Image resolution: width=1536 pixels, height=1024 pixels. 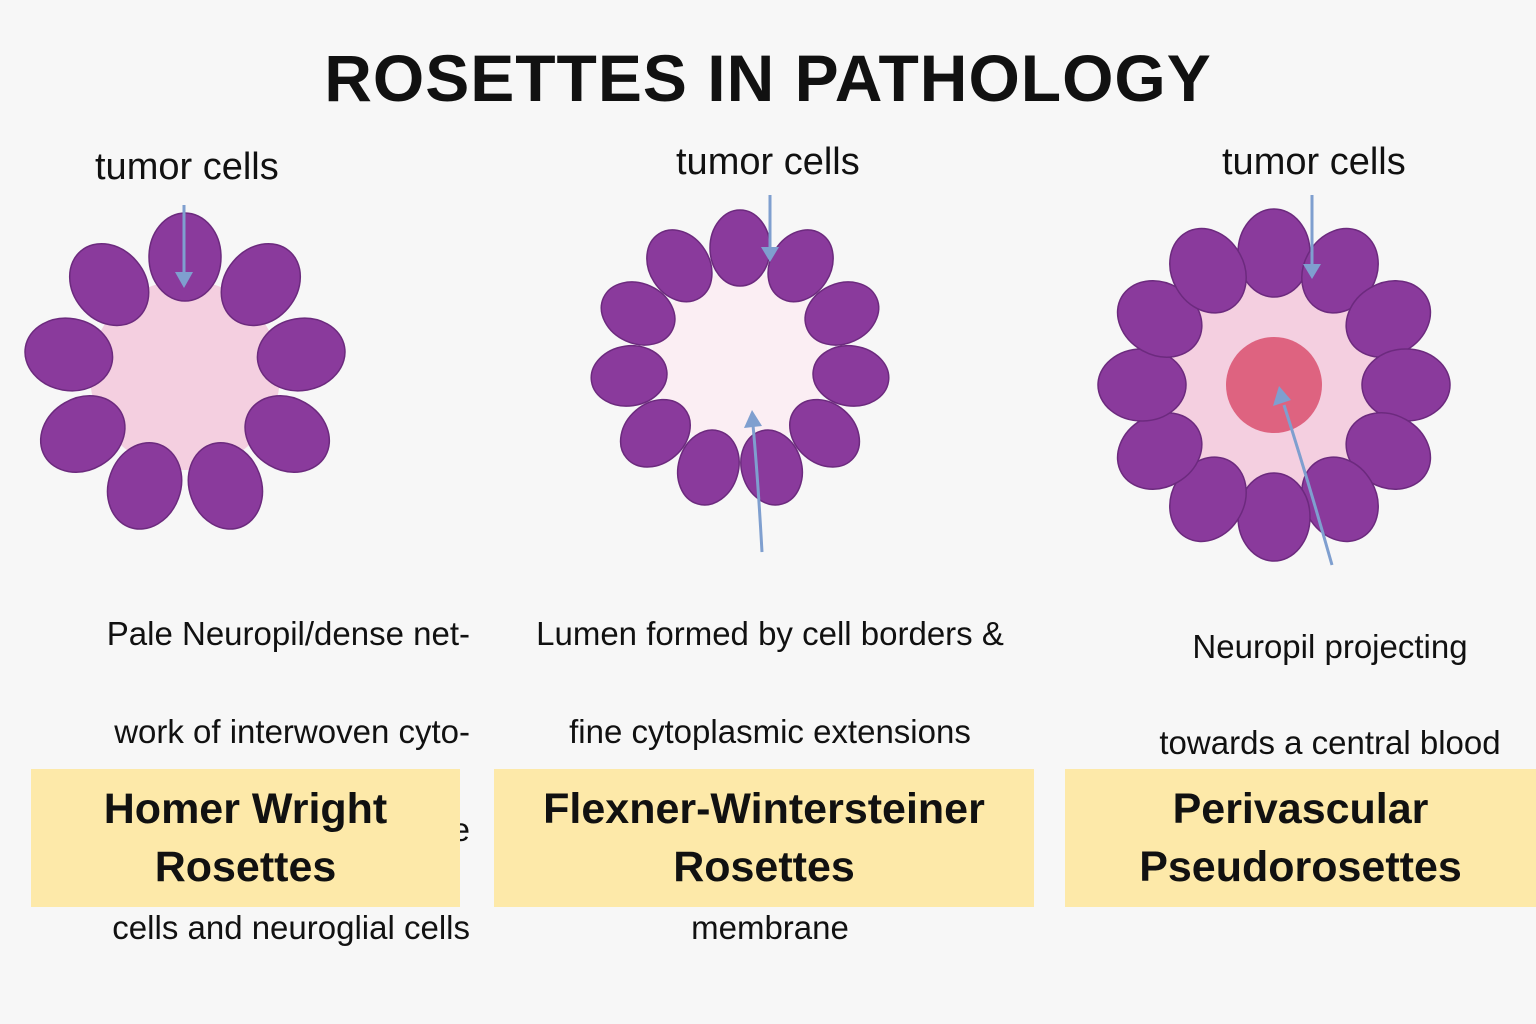 What do you see at coordinates (768, 78) in the screenshot?
I see `page-title: ROSETTES IN PATHOLOGY` at bounding box center [768, 78].